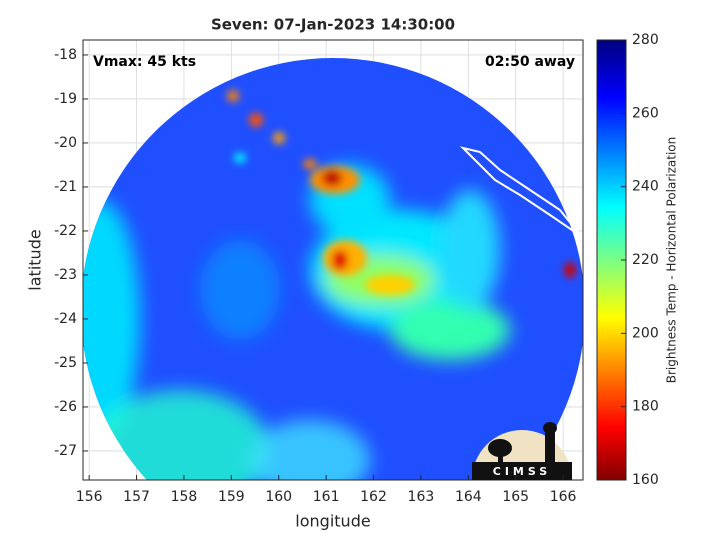  I want to click on x-tick-label: 161, so click(326, 497).